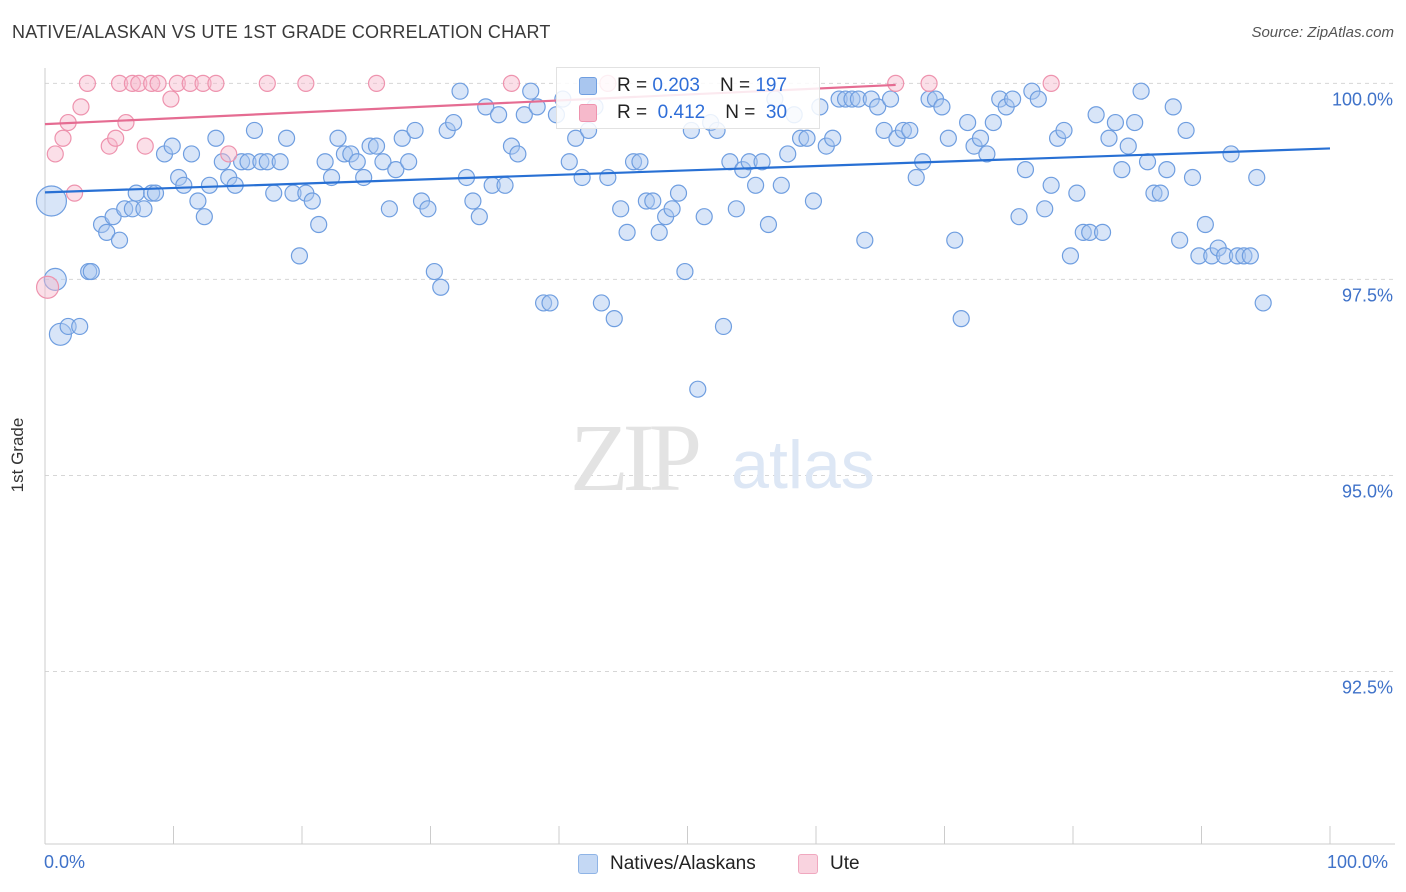 This screenshot has width=1406, height=892. What do you see at coordinates (588, 864) in the screenshot?
I see `legend-swatch-natives` at bounding box center [588, 864].